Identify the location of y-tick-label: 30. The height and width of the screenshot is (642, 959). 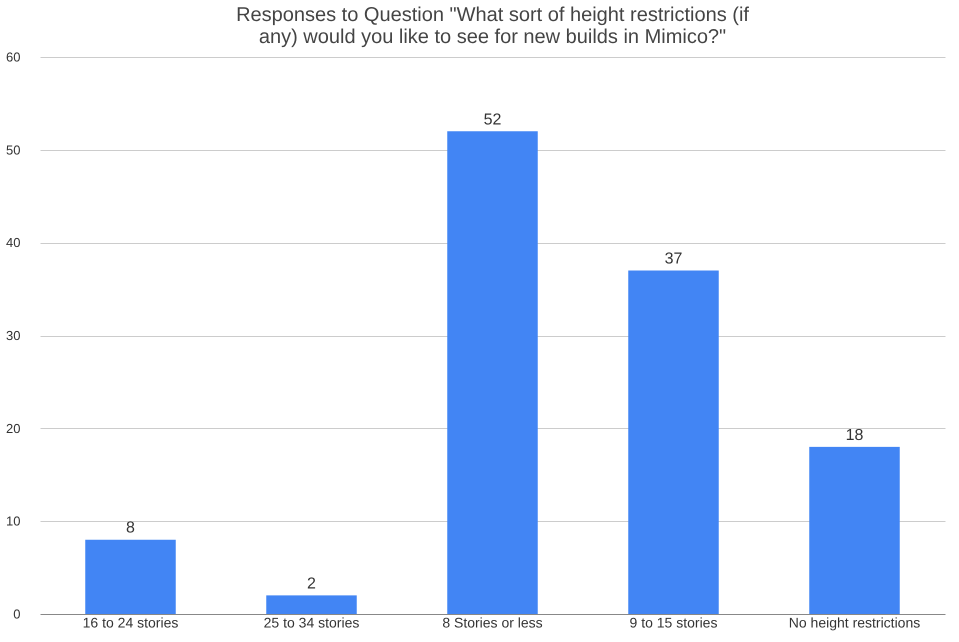
(13, 335).